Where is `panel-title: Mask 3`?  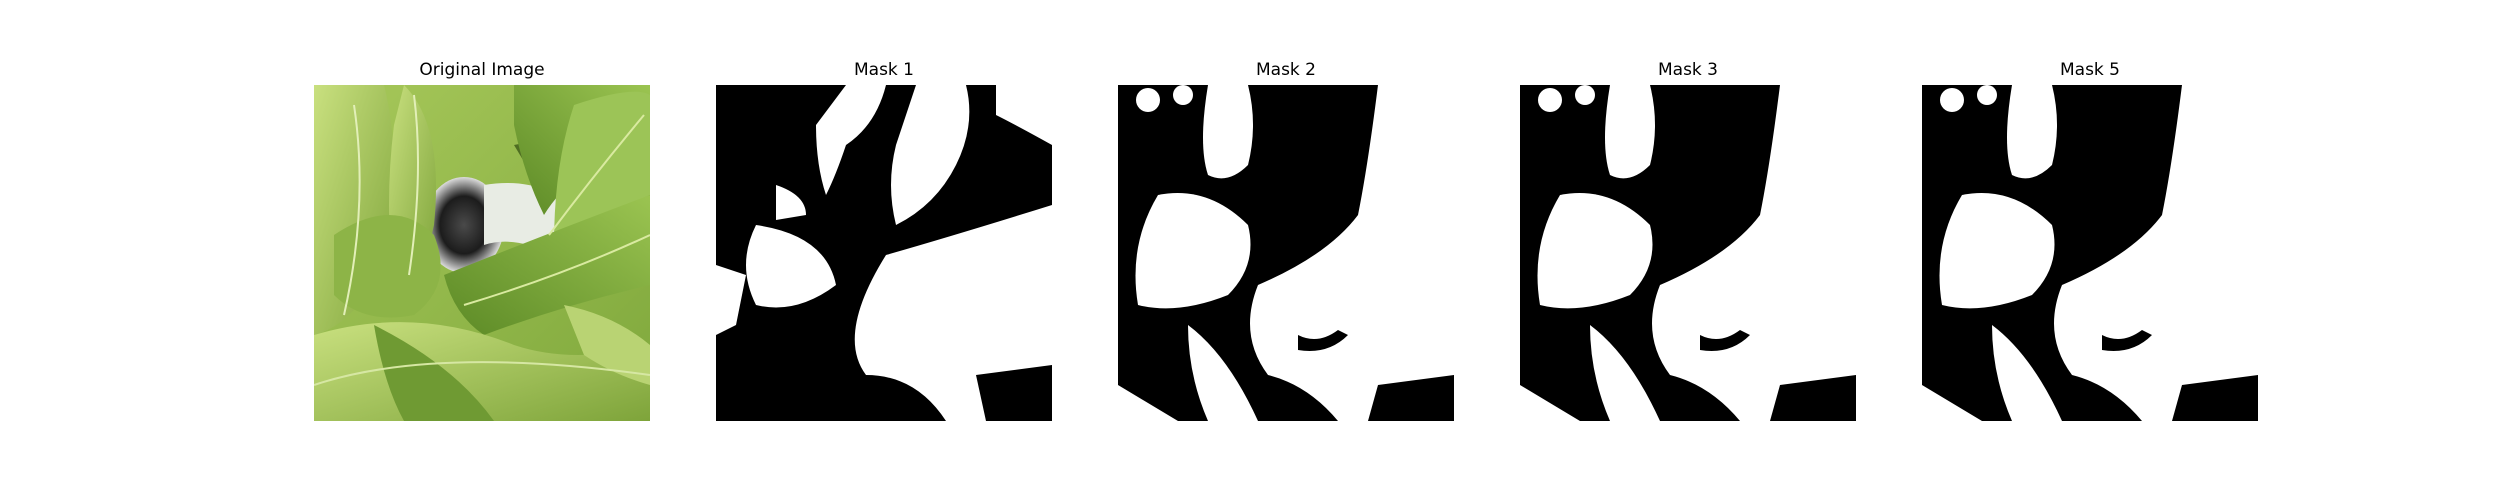 panel-title: Mask 3 is located at coordinates (1687, 70).